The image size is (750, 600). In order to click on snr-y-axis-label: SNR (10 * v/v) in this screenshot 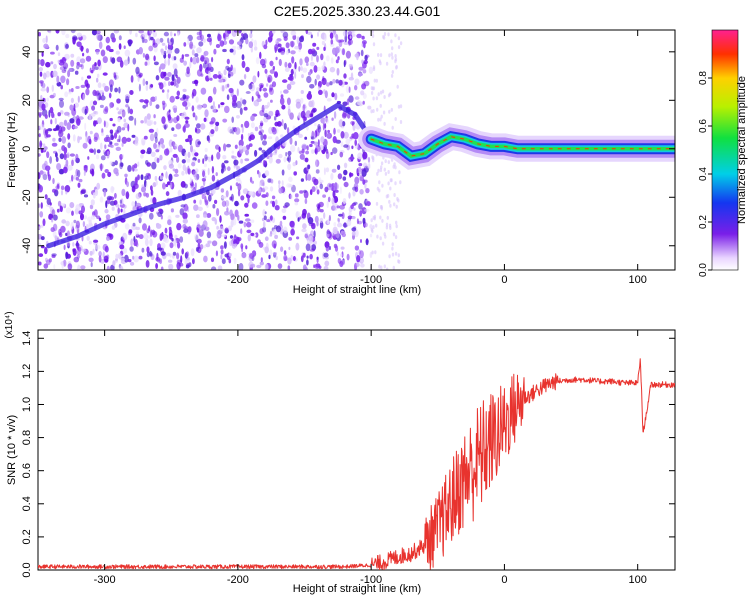, I will do `click(12, 450)`.